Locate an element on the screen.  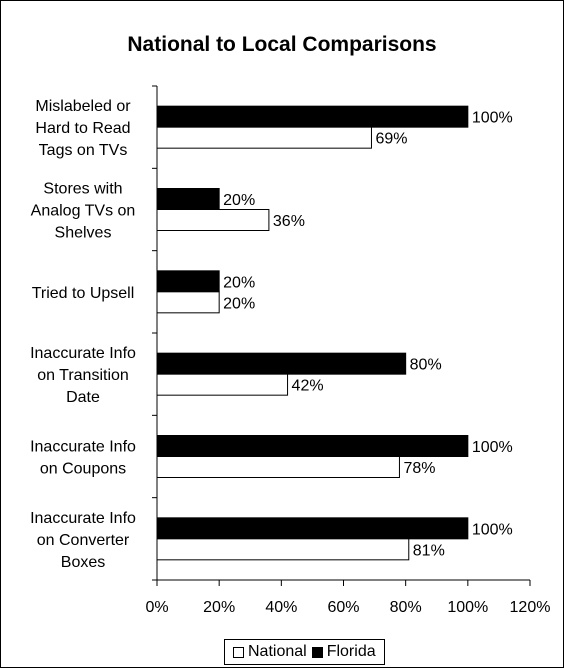
data-label-national-3: 42% is located at coordinates (308, 386).